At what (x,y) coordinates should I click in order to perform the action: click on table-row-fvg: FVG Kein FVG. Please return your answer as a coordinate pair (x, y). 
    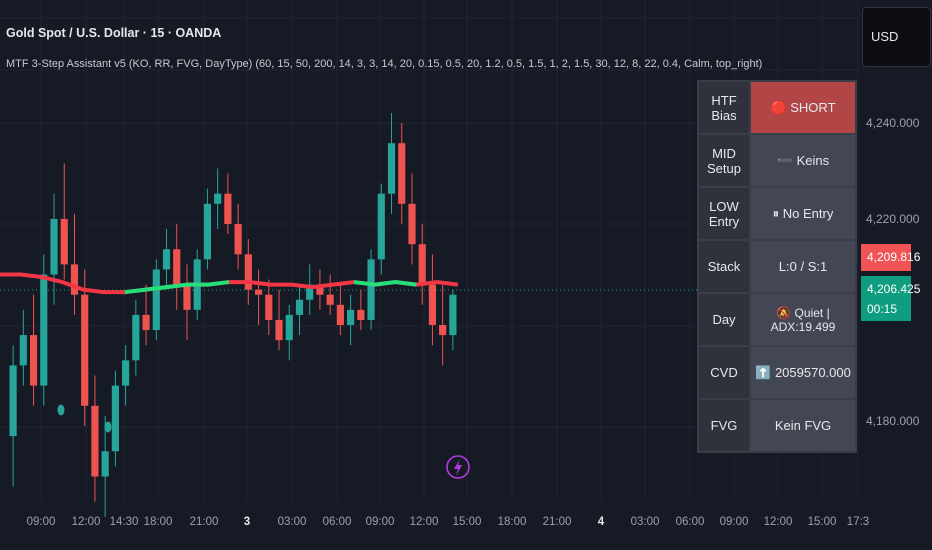
    Looking at the image, I should click on (777, 425).